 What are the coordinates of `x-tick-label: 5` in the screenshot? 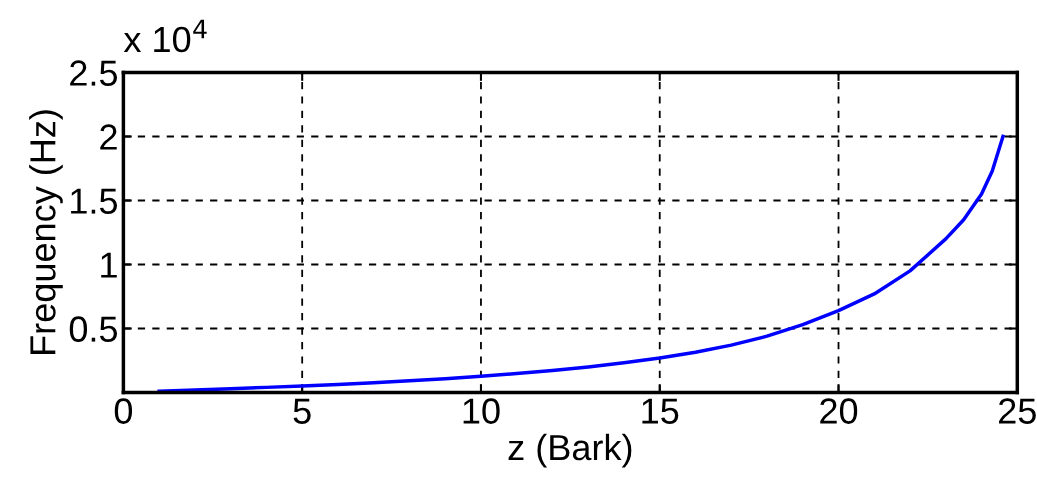 It's located at (302, 411).